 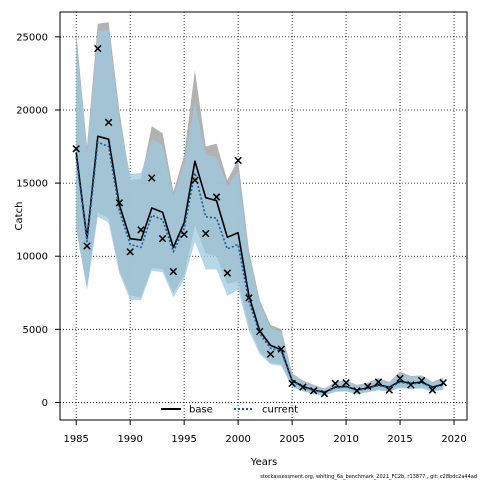 What do you see at coordinates (201, 410) in the screenshot?
I see `legend-label-base: base` at bounding box center [201, 410].